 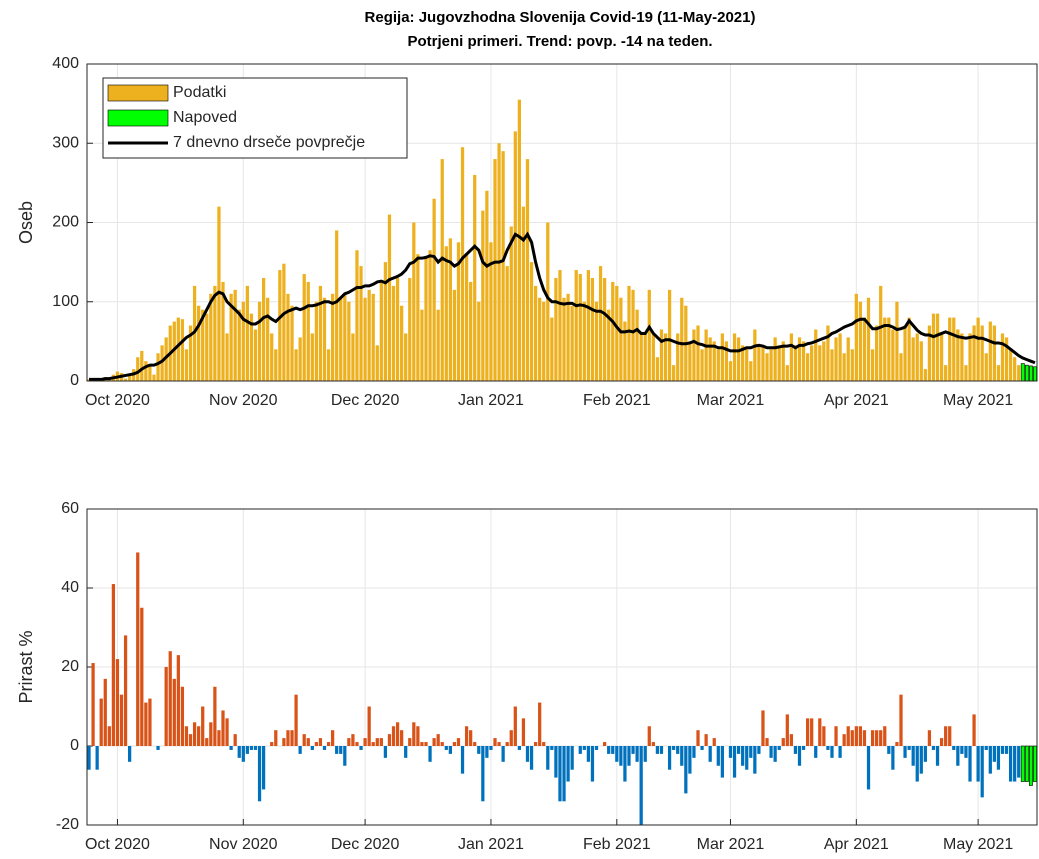 What do you see at coordinates (365, 400) in the screenshot?
I see `x-tick-label: Dec 2020` at bounding box center [365, 400].